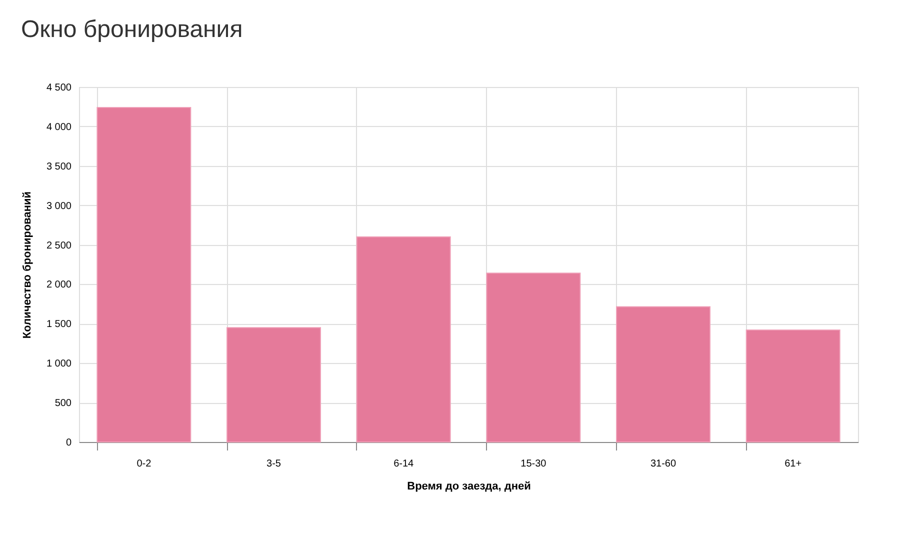  What do you see at coordinates (63, 404) in the screenshot?
I see `y-tick-label: 500` at bounding box center [63, 404].